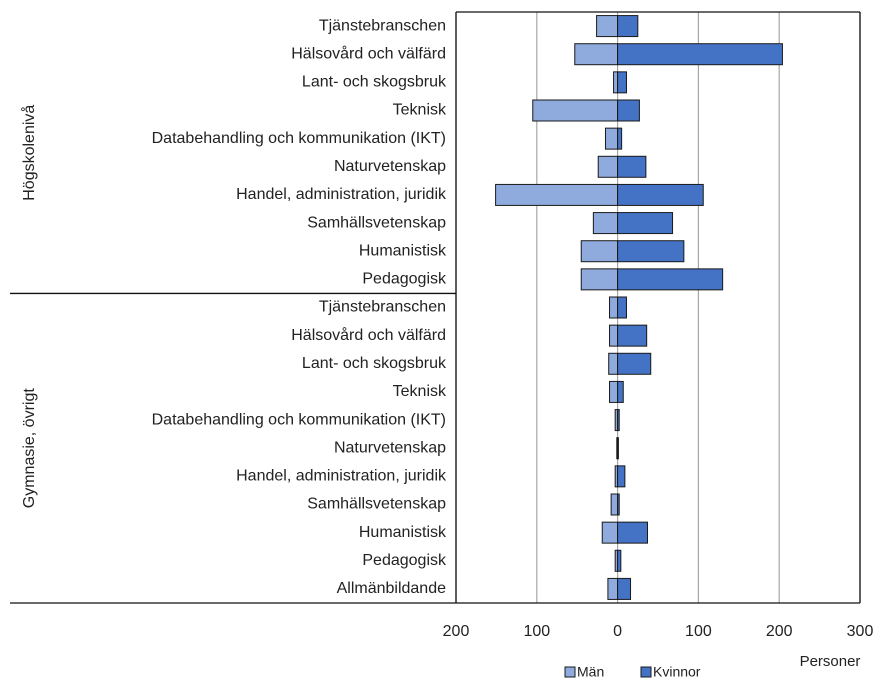 The image size is (880, 689). Describe the element at coordinates (590, 672) in the screenshot. I see `legend-label: Män` at that location.